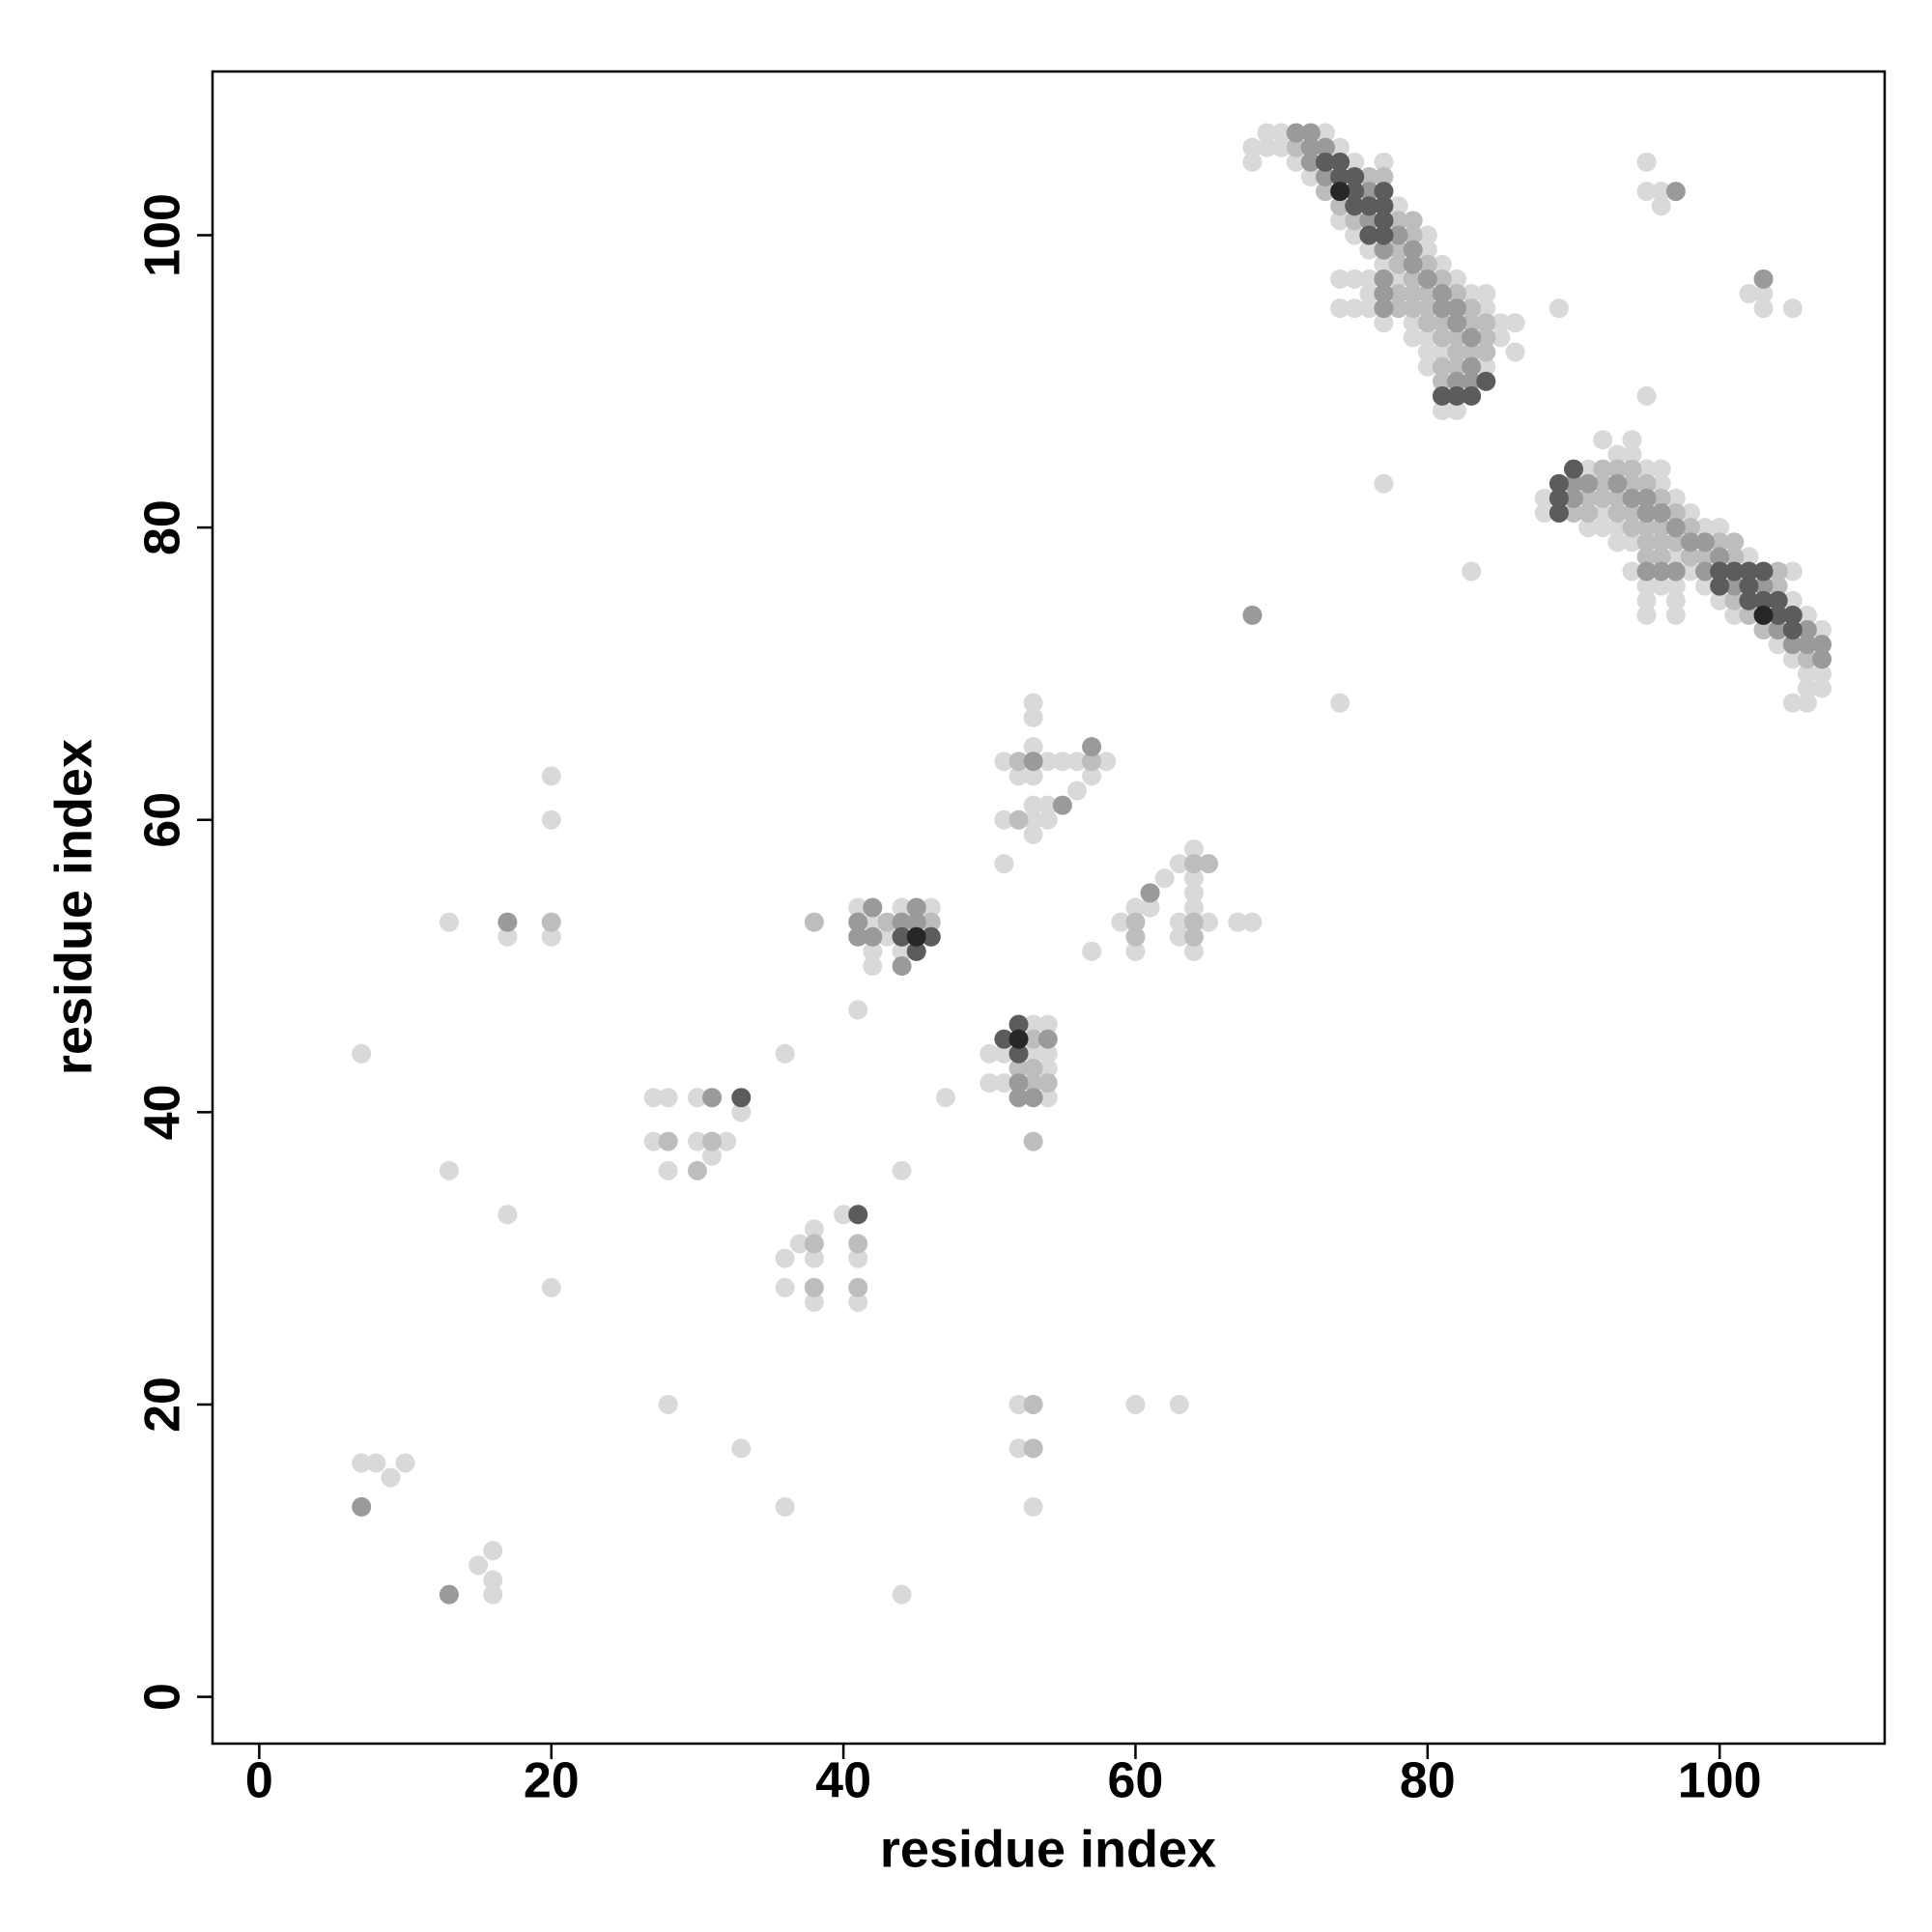  I want to click on y-tick-label: 80, so click(163, 527).